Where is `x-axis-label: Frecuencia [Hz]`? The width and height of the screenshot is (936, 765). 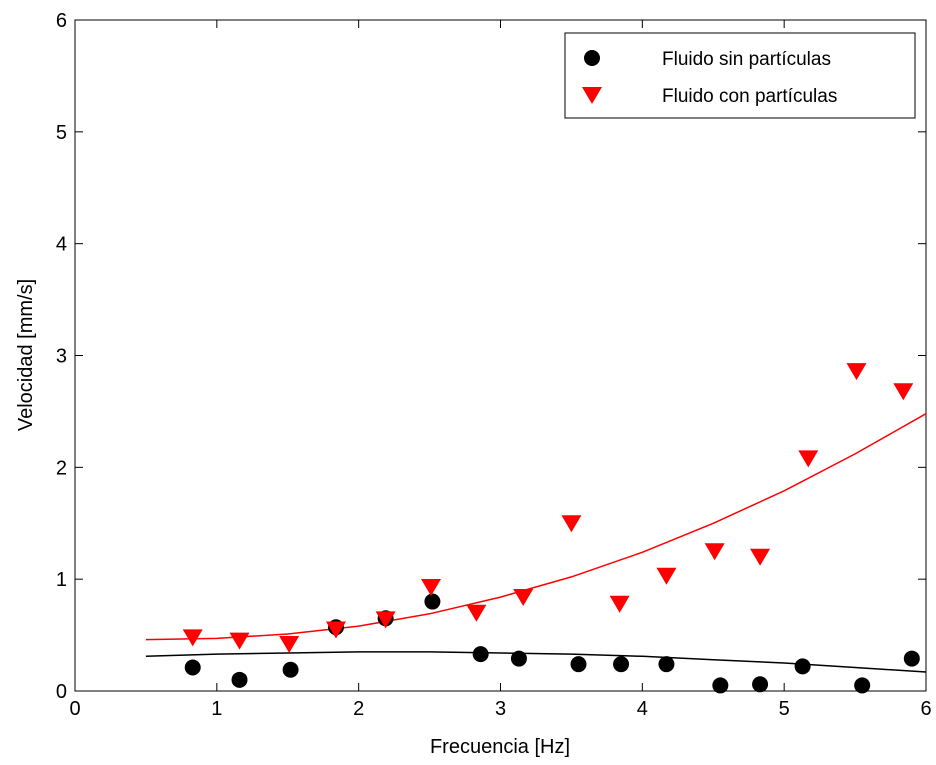
x-axis-label: Frecuencia [Hz] is located at coordinates (500, 747).